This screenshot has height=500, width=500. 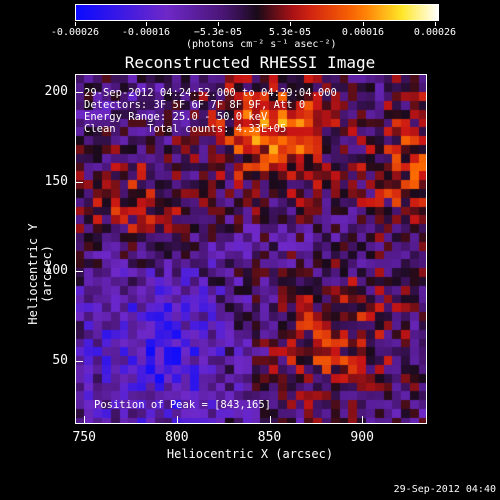 What do you see at coordinates (363, 32) in the screenshot?
I see `colorbar-tick-label: 0.00016` at bounding box center [363, 32].